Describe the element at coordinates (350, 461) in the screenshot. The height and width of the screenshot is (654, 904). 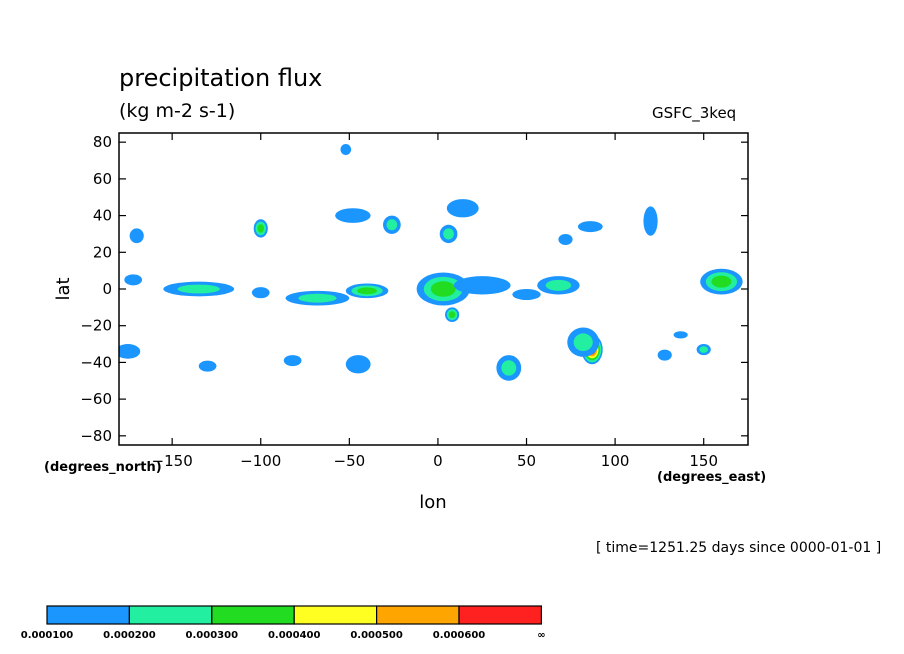
I see `x-tick-label: −50` at that location.